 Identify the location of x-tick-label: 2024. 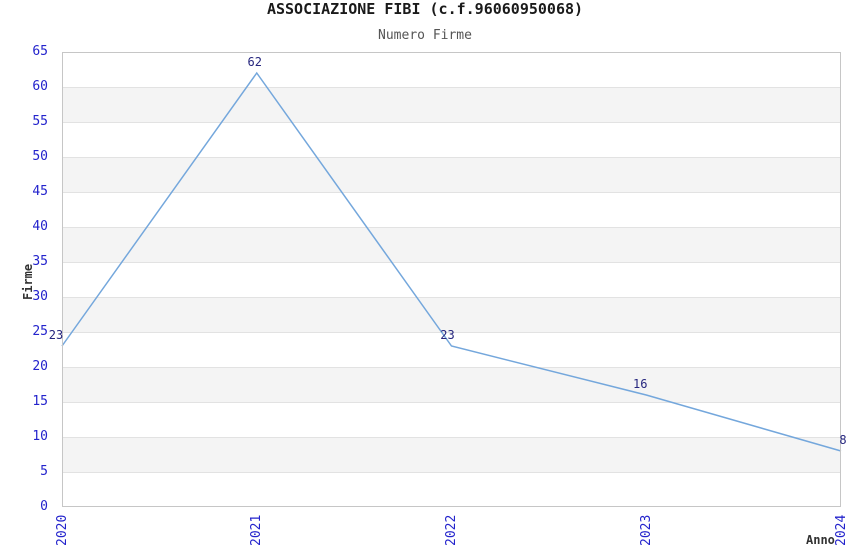
(841, 530).